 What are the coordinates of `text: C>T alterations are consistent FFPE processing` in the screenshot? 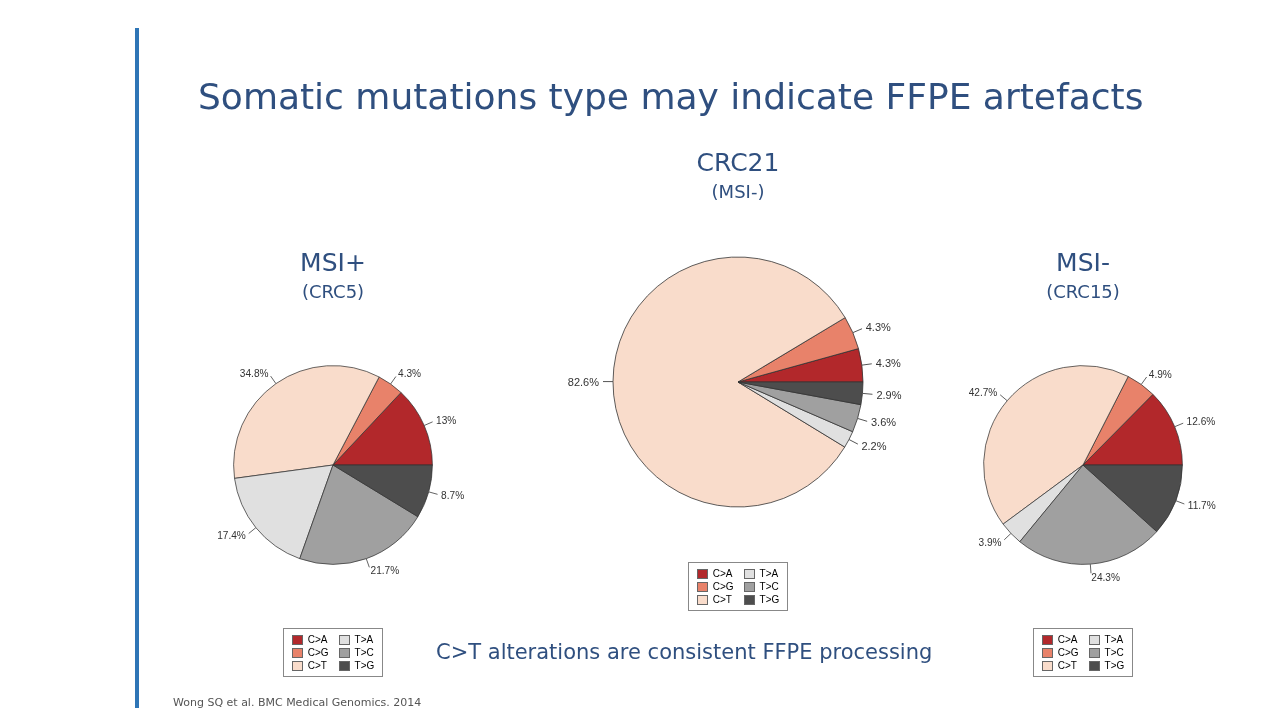 It's located at (684, 652).